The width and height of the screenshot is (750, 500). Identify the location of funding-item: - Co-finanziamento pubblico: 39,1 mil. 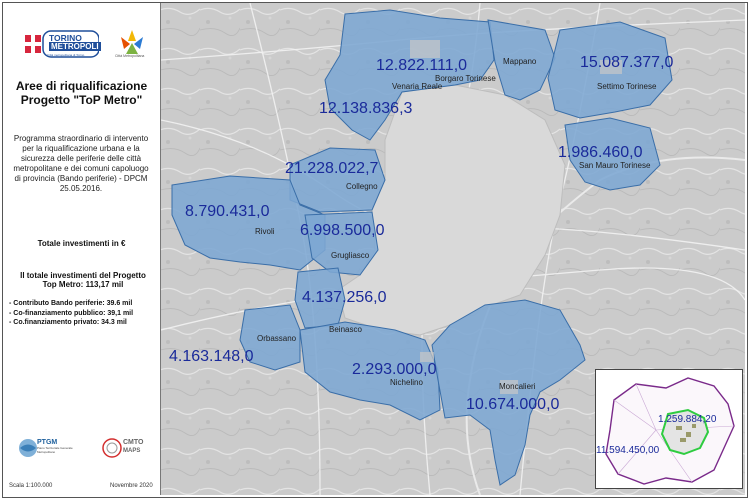
(71, 313).